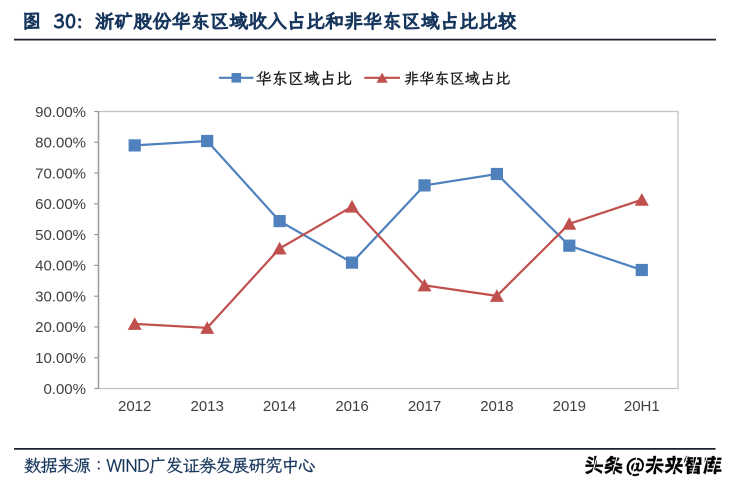  Describe the element at coordinates (351, 406) in the screenshot. I see `svg-text: 2016` at that location.